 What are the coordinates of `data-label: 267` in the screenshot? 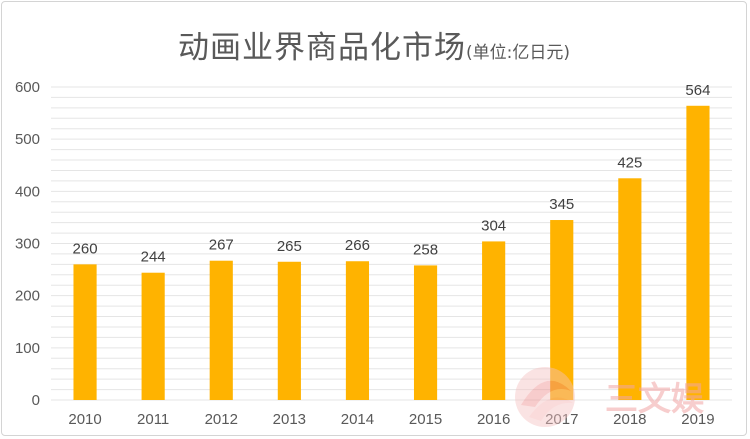 It's located at (221, 245).